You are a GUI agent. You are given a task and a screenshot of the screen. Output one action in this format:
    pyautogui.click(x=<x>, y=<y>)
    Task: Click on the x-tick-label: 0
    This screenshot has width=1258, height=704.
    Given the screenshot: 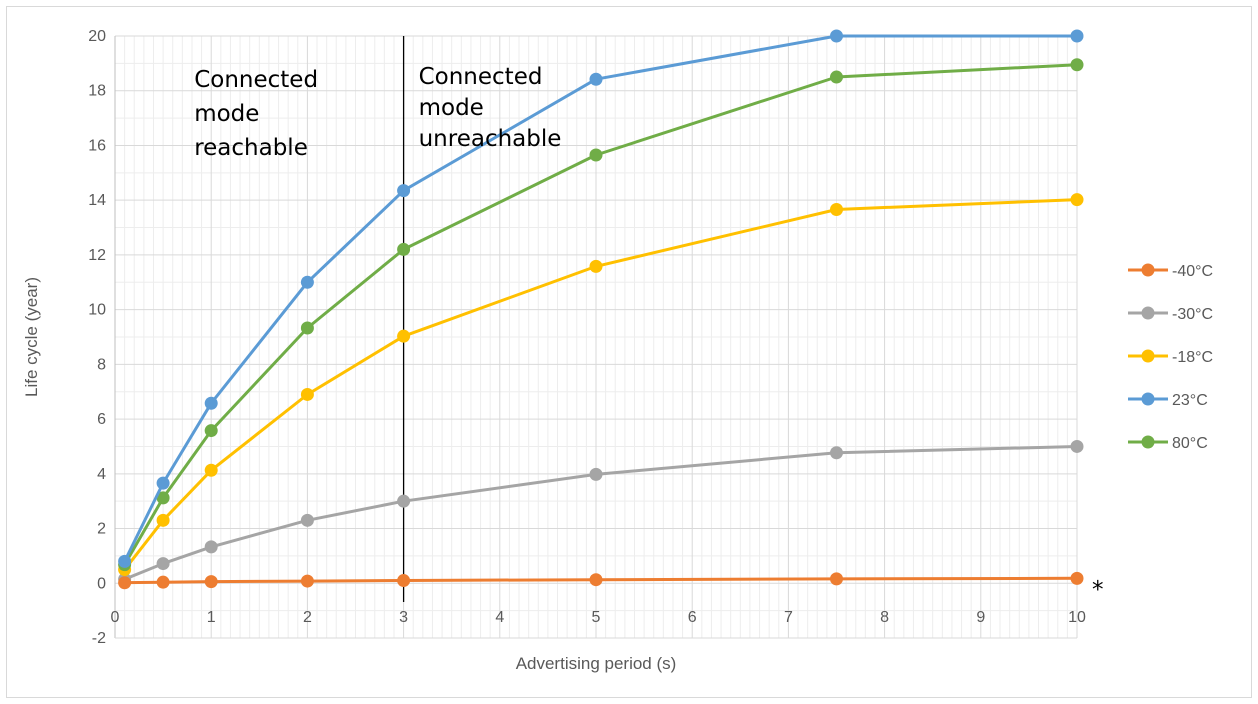 What is the action you would take?
    pyautogui.click(x=115, y=617)
    